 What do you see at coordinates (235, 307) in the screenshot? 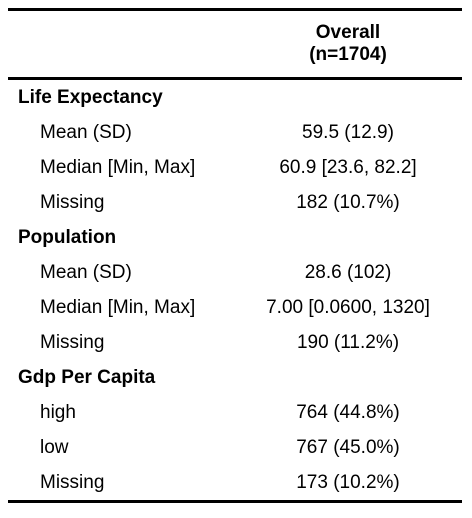
I see `table-row: Median [Min, Max] 7.00 [0.0600, 1320]` at bounding box center [235, 307].